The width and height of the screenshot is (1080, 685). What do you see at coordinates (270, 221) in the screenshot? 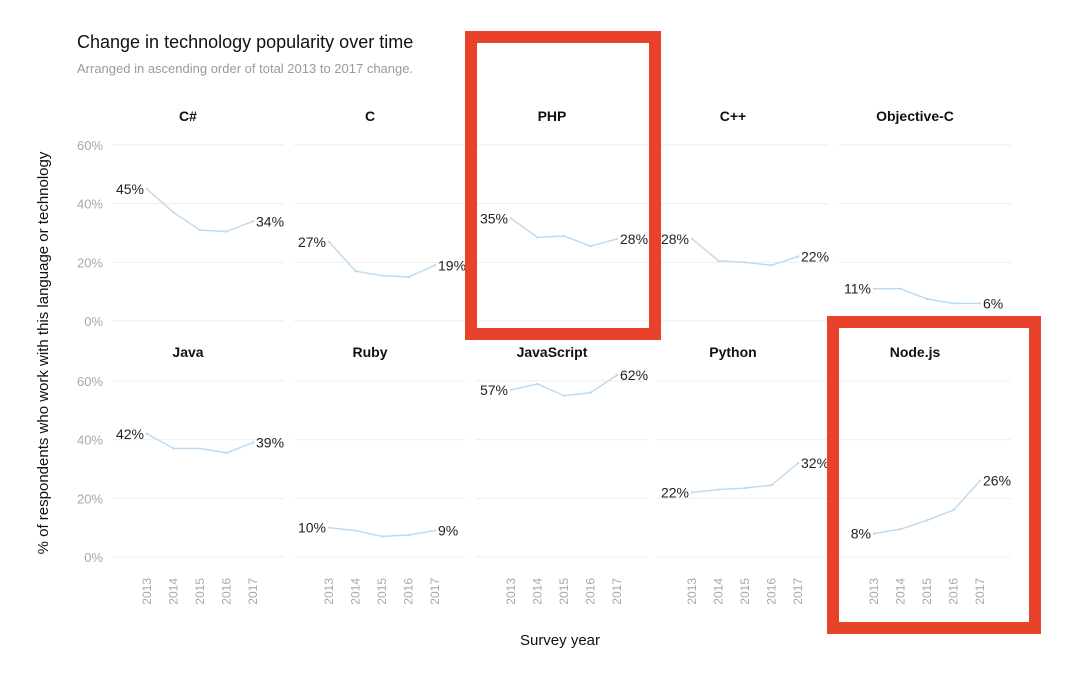
I see `end-value-label: 34%` at bounding box center [270, 221].